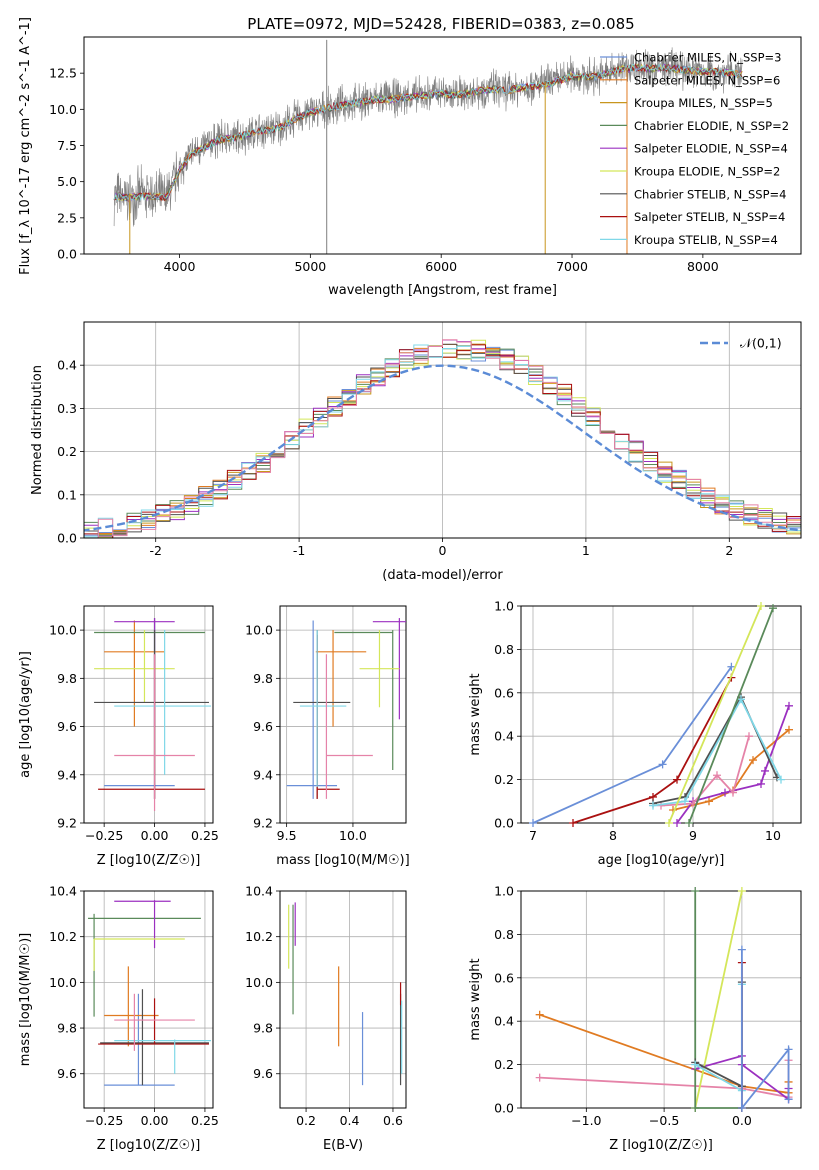  Describe the element at coordinates (729, 550) in the screenshot. I see `x-tick-label: 2` at that location.